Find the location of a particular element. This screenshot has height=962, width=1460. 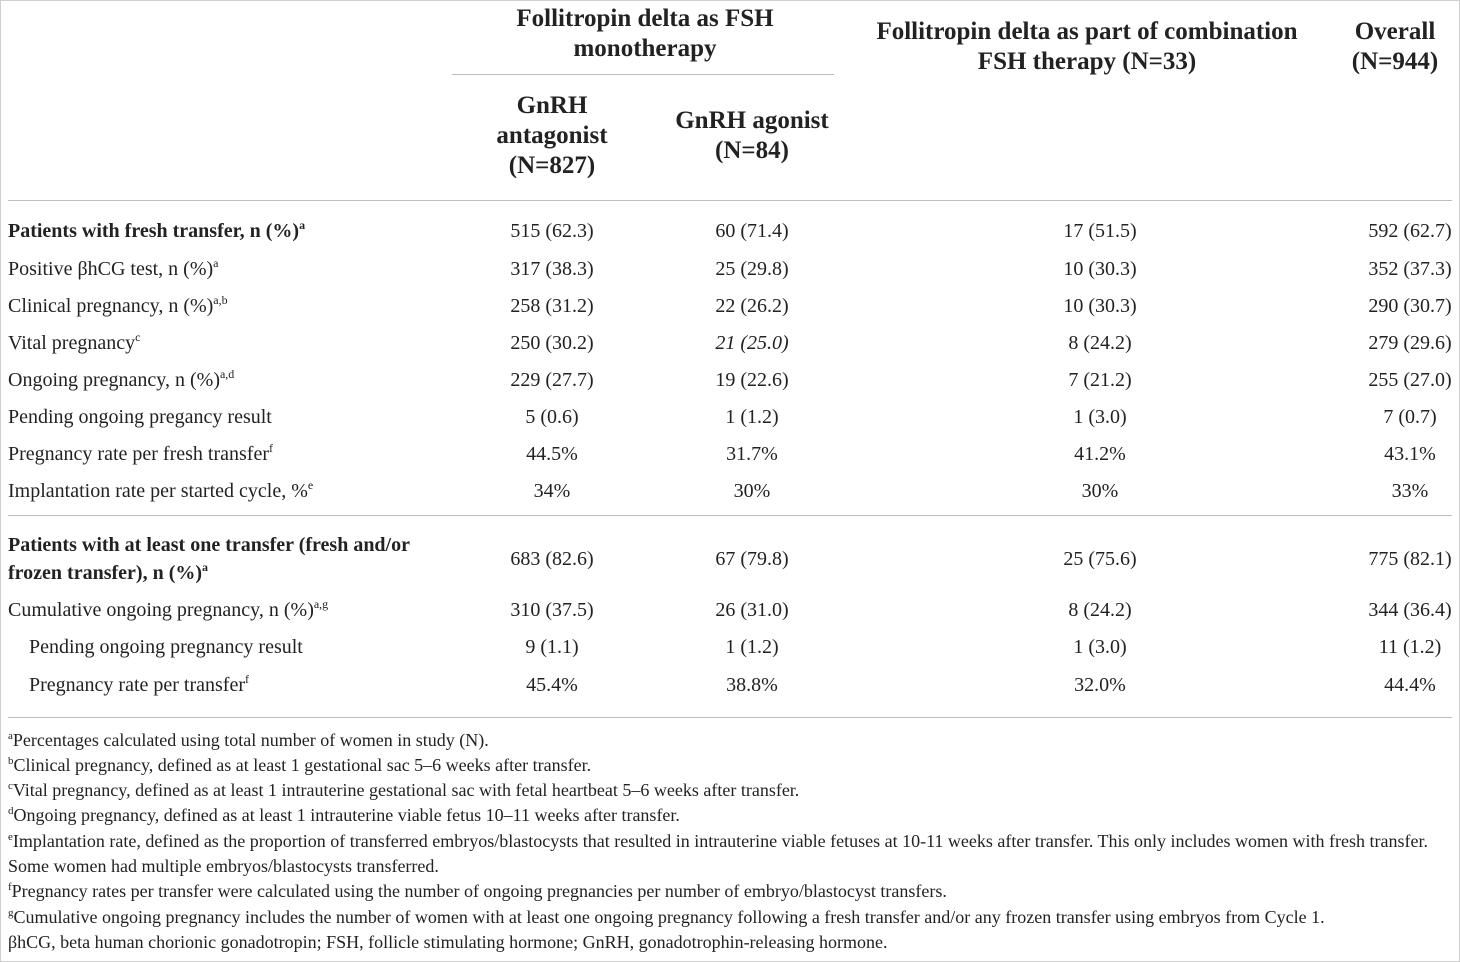

row-label-text: Patients with fresh transfer, n (%) is located at coordinates (154, 231).